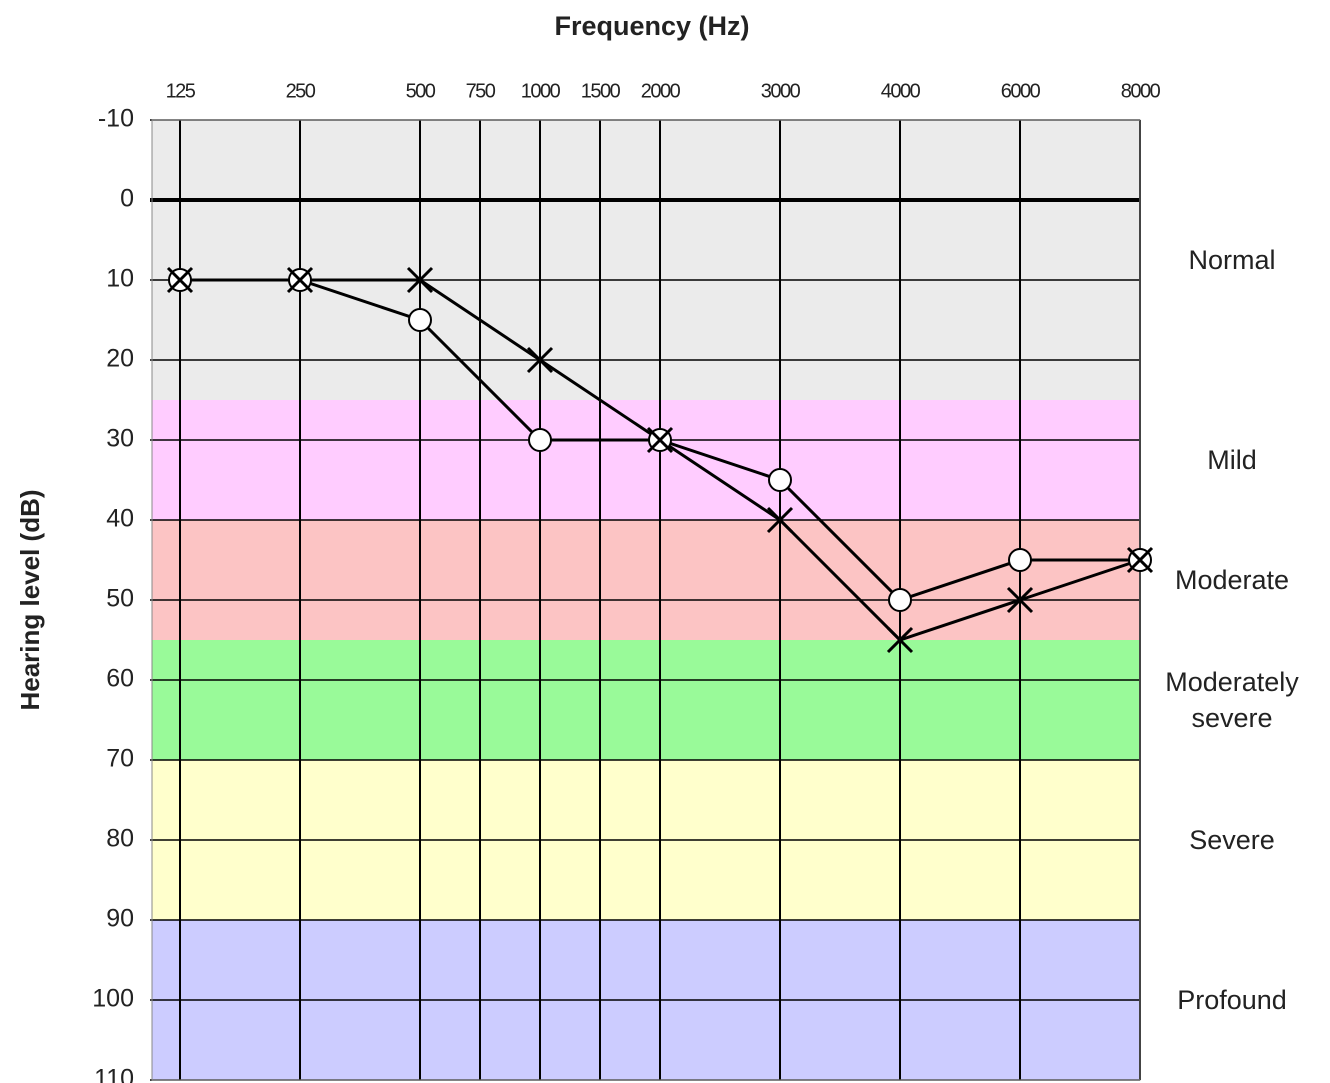  Describe the element at coordinates (120, 519) in the screenshot. I see `y-tick-label: 40` at that location.